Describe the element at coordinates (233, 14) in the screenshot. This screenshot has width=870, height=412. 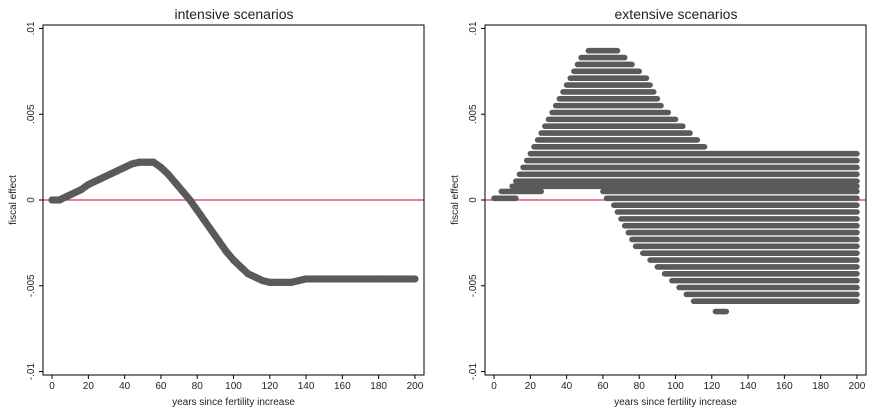
I see `chart-title: intensive scenarios` at that location.